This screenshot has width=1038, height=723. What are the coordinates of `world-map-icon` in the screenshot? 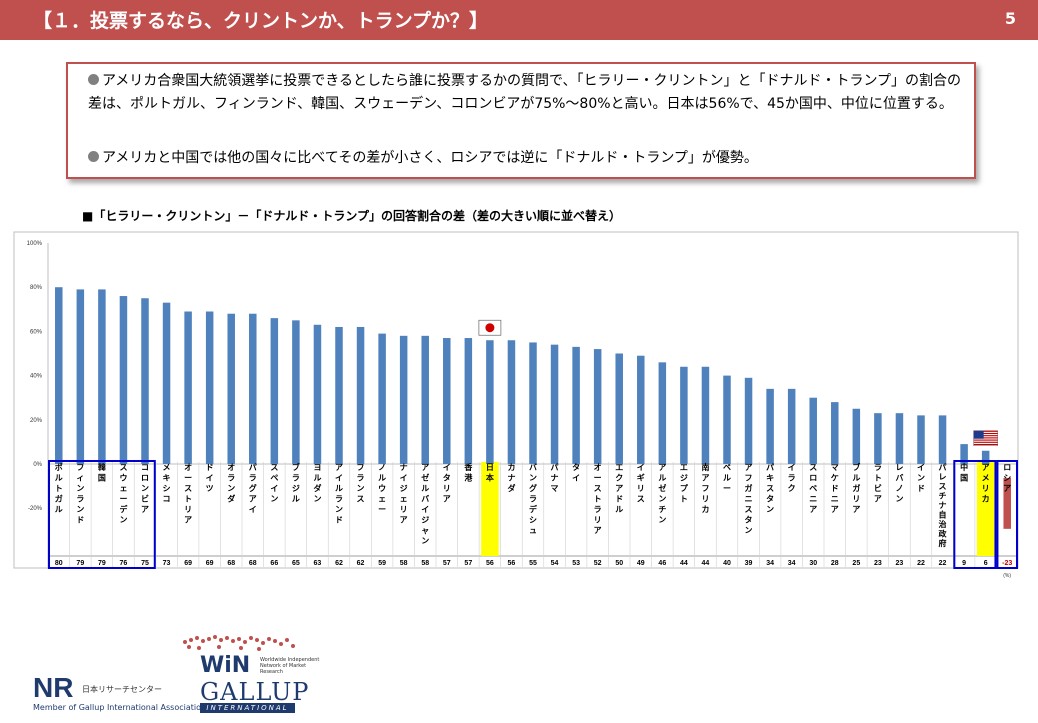 It's located at (239, 643).